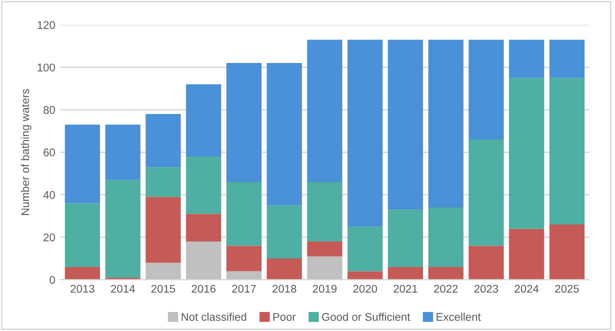  Describe the element at coordinates (46, 68) in the screenshot. I see `y-tick-label: 100` at that location.